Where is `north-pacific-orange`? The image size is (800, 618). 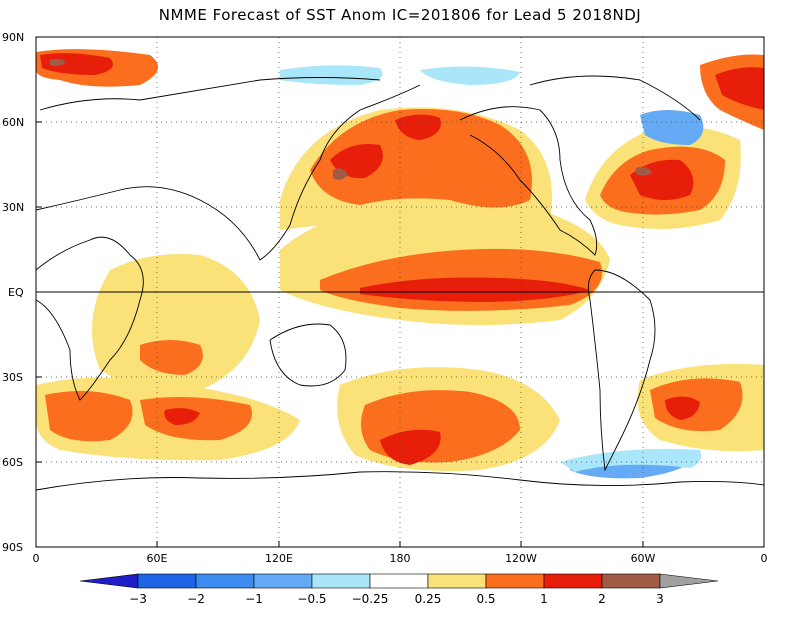
north-pacific-orange is located at coordinates (421, 158).